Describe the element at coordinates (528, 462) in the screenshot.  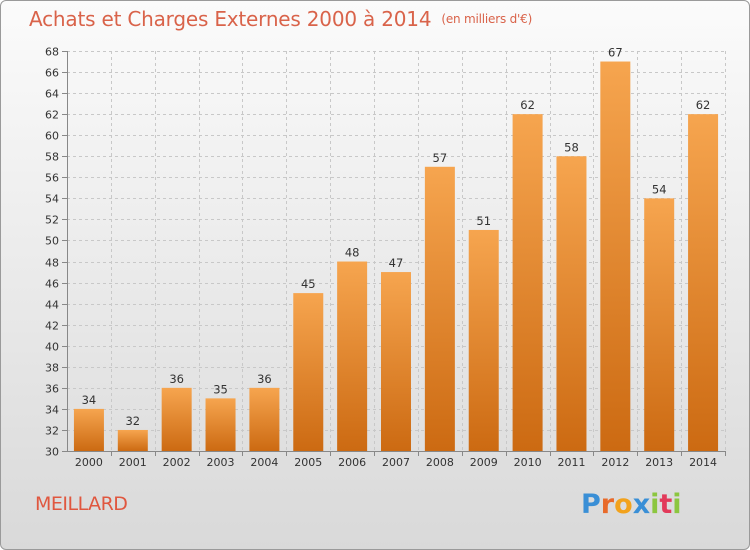
I see `x-tick-label: 2010` at that location.